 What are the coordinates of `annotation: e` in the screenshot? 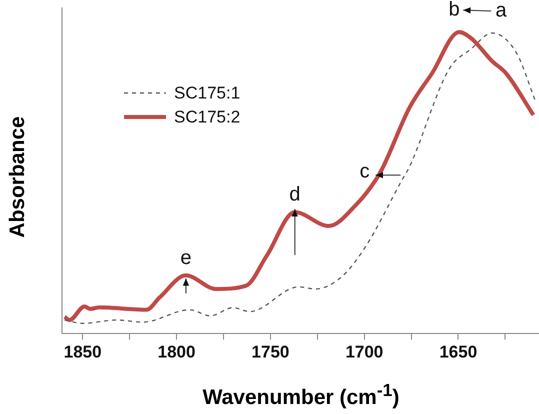 It's located at (186, 257).